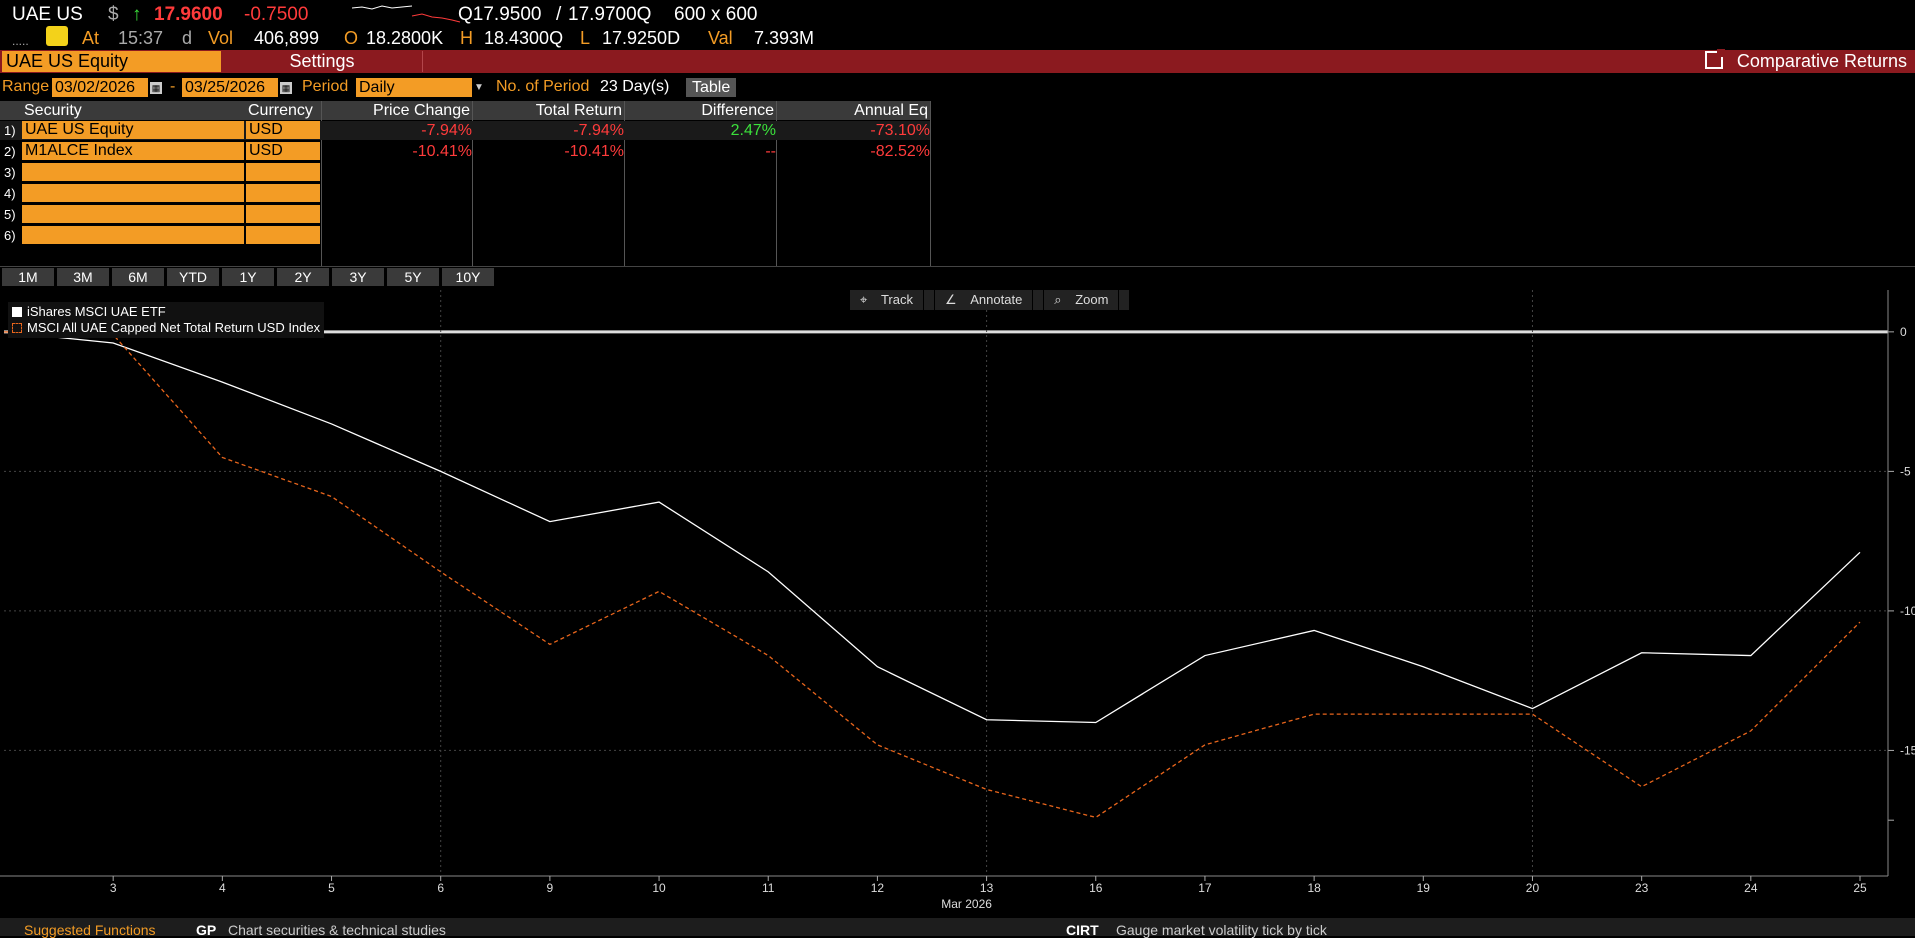 This screenshot has height=938, width=1915. Describe the element at coordinates (100, 87) in the screenshot. I see `start-date-input: 03/02/2026` at that location.